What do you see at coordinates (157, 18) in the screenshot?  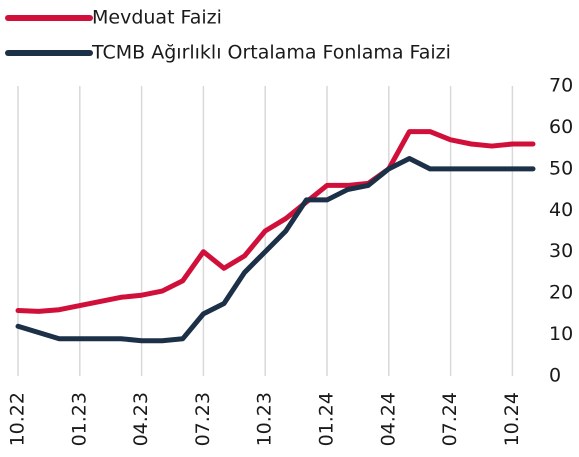 I see `legend-label: Mevduat Faizi` at bounding box center [157, 18].